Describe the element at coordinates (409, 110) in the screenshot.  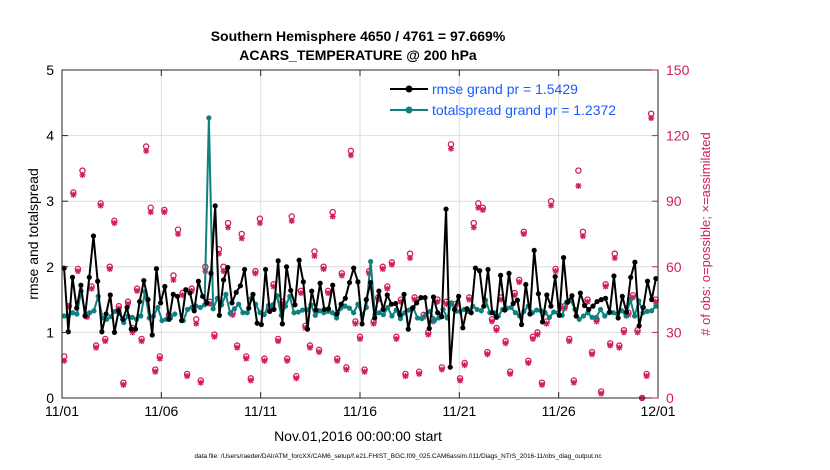
I see `legend-spread-marker` at that location.